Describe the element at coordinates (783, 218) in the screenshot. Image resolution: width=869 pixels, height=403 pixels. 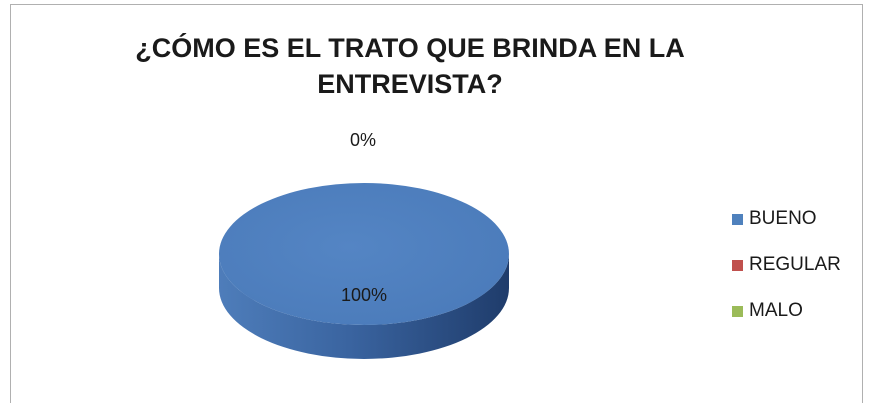
I see `legend-label-bueno: BUENO` at that location.